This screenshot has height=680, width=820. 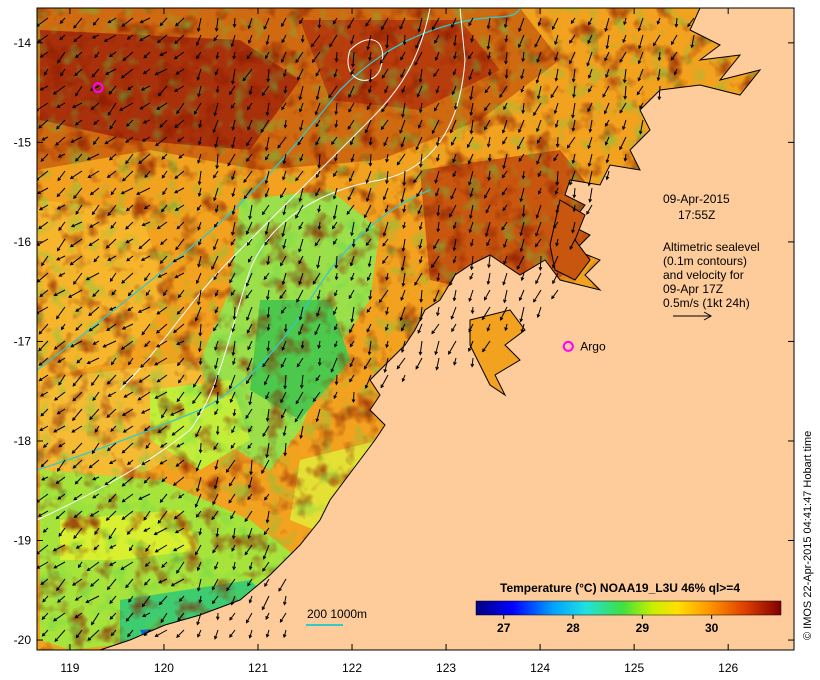 I want to click on altimetry-line-4: 09-Apr 17Z, so click(x=693, y=289).